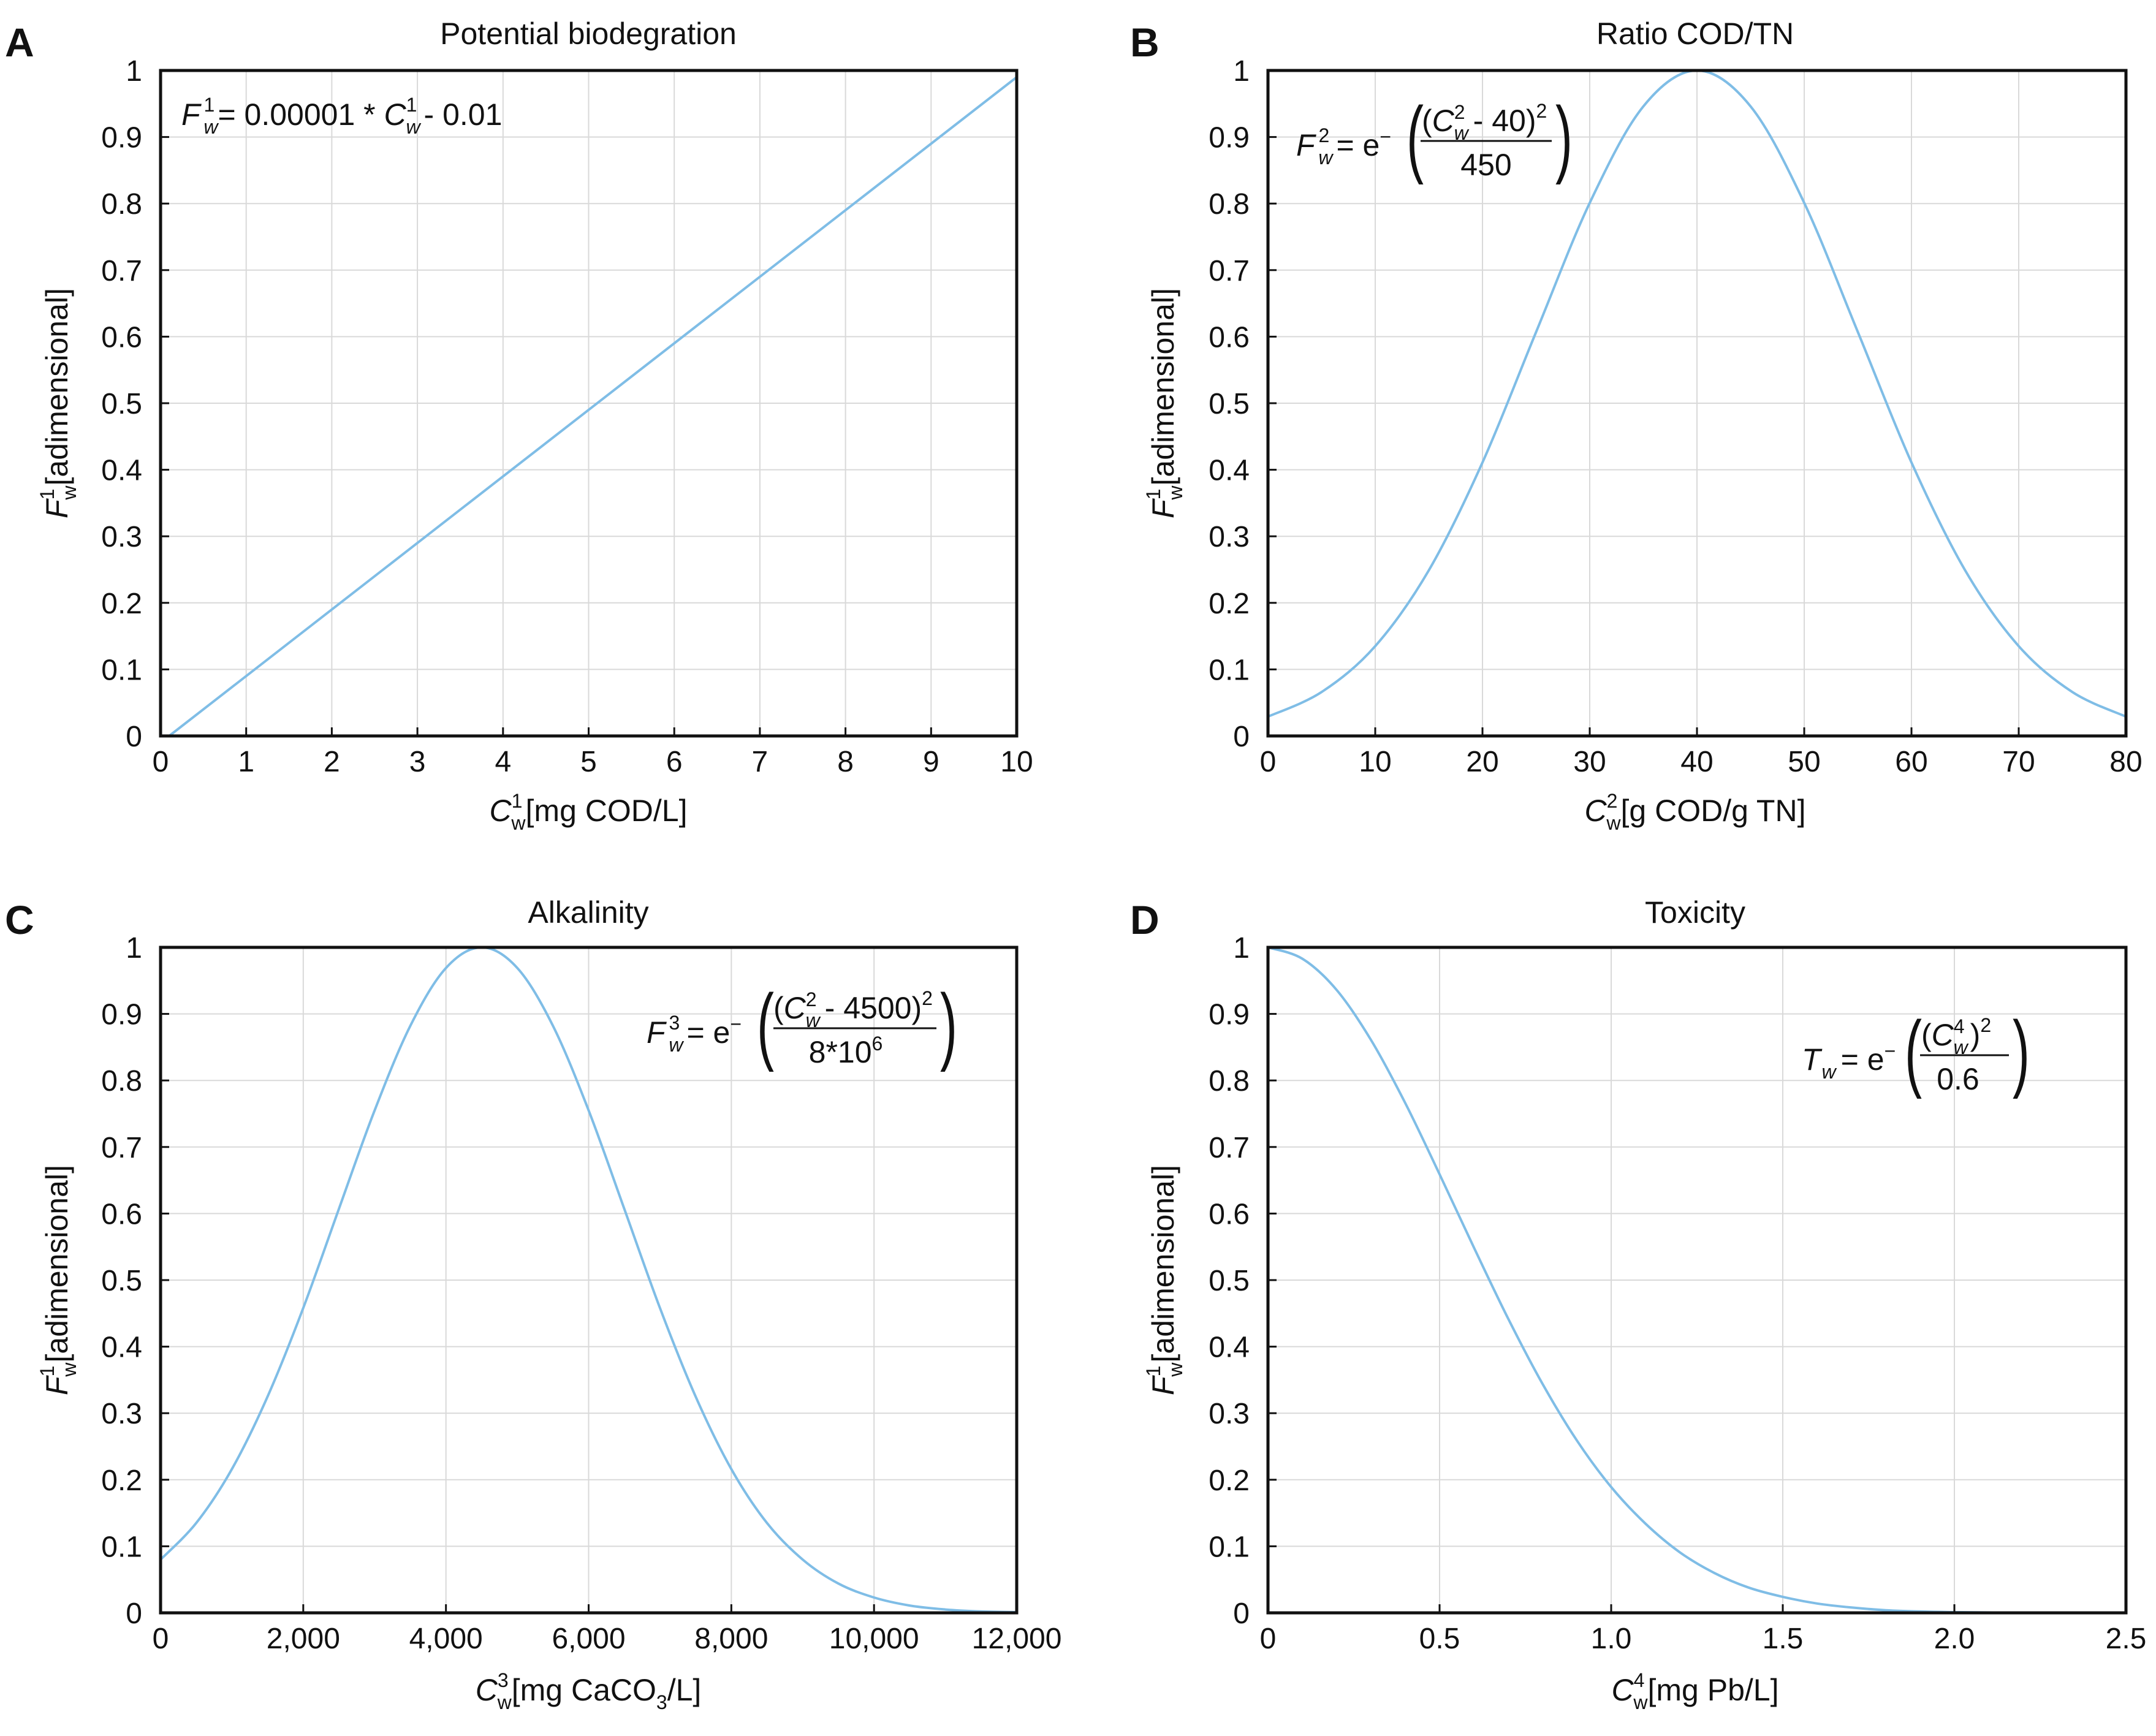  What do you see at coordinates (1955, 1639) in the screenshot?
I see `x-tick-label: 2.0` at bounding box center [1955, 1639].